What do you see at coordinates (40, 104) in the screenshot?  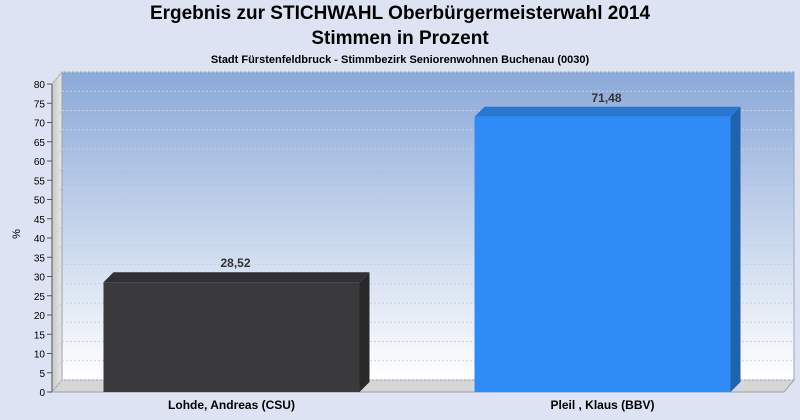 I see `y-tick-label: 75` at bounding box center [40, 104].